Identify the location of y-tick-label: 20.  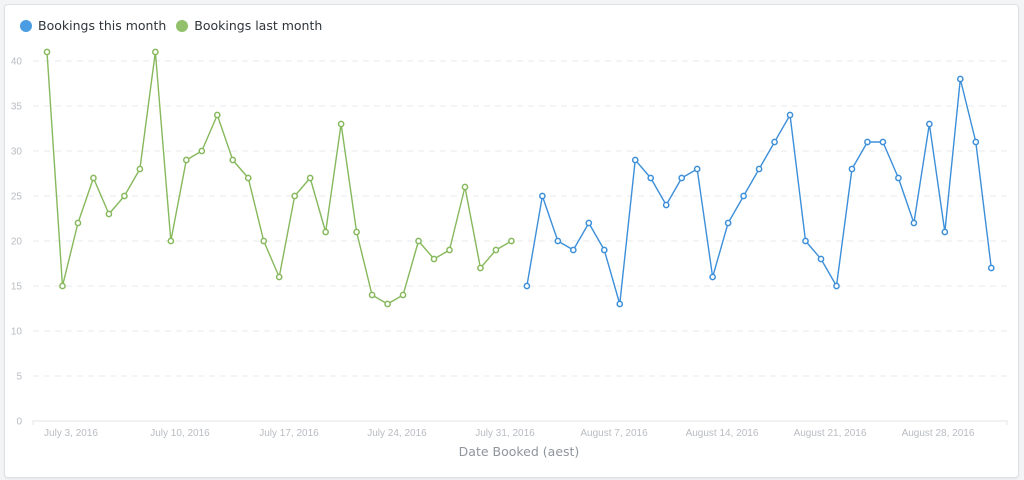
(17, 242).